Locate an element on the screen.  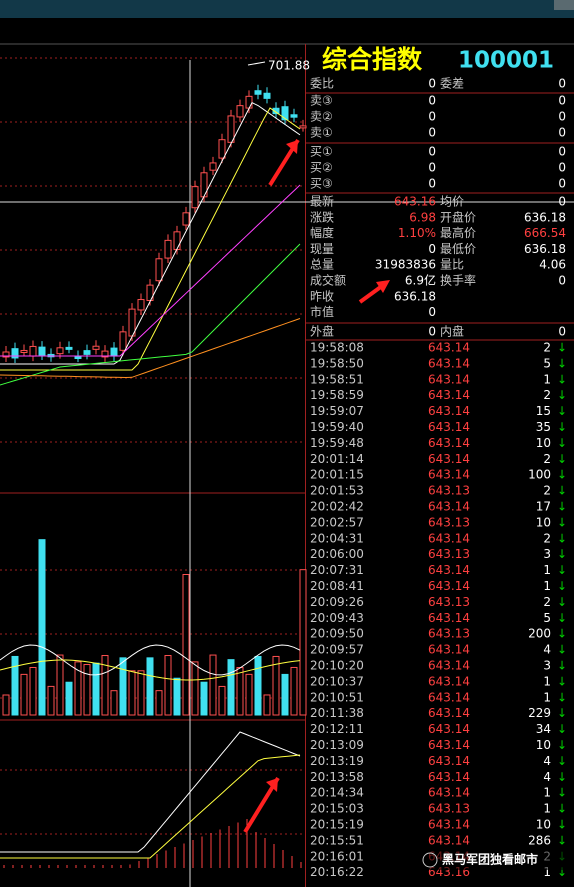
label: 买② is located at coordinates (321, 168).